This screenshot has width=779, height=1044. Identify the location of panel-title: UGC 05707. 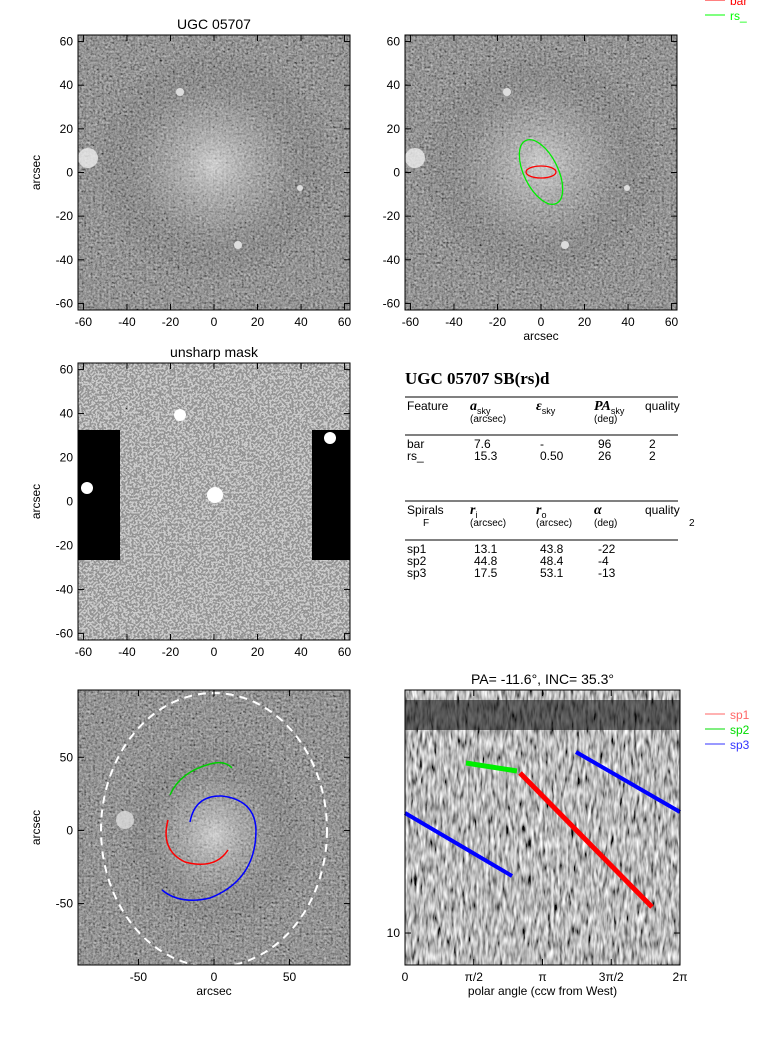
(214, 24).